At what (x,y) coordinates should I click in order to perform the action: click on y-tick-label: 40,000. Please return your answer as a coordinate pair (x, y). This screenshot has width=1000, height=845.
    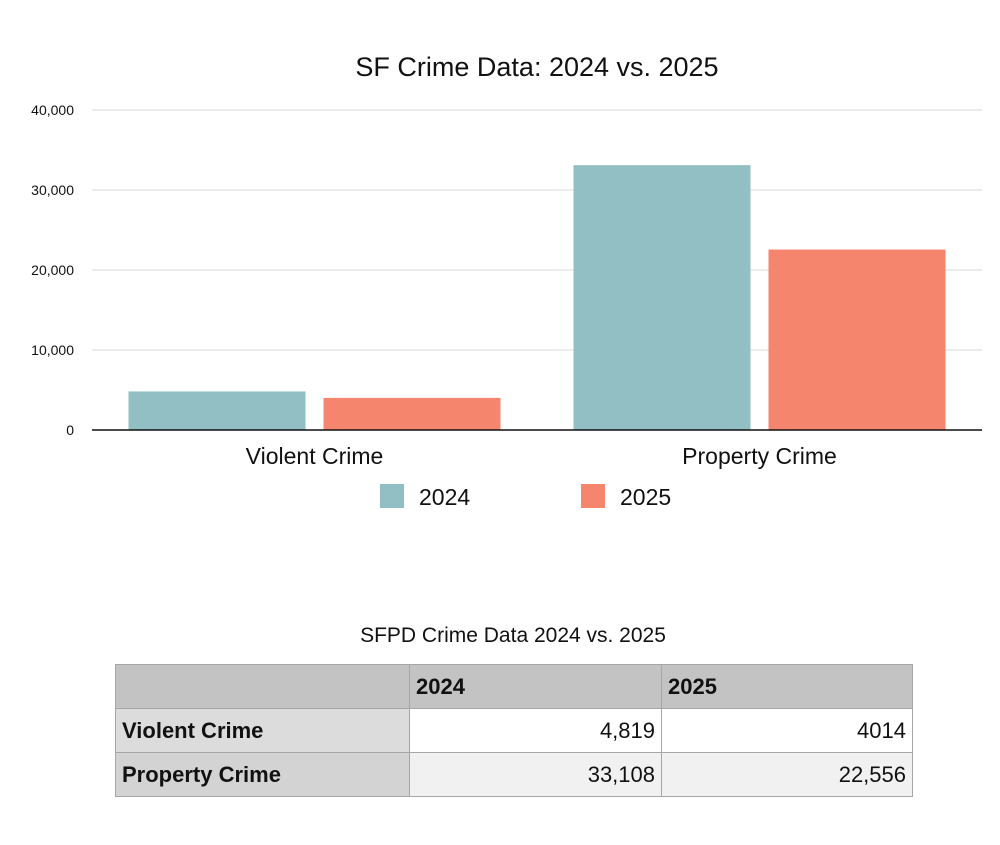
    Looking at the image, I should click on (52, 110).